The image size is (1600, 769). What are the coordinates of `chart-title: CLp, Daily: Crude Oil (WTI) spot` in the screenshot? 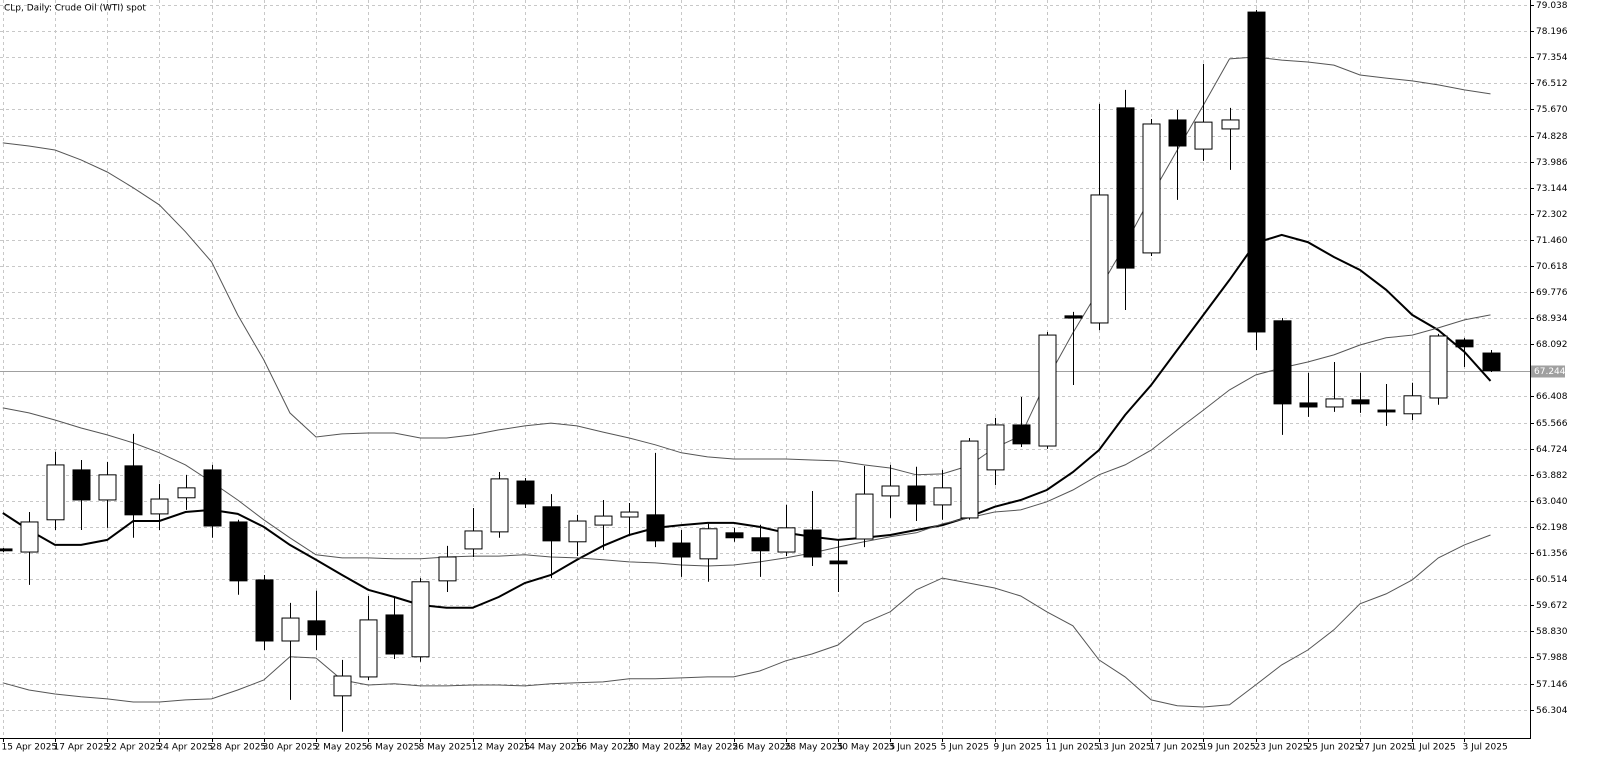 It's located at (75, 9).